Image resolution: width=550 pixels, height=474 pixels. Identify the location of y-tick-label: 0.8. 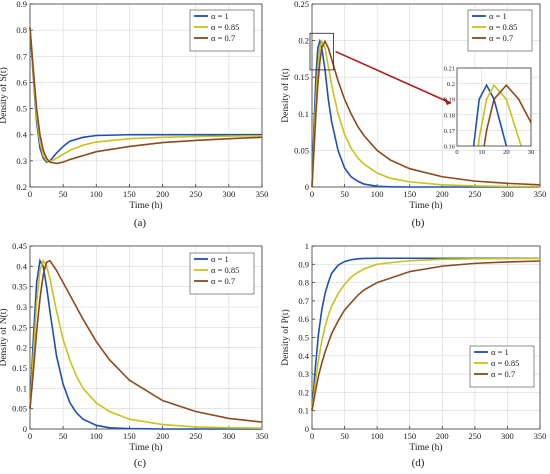
(303, 283).